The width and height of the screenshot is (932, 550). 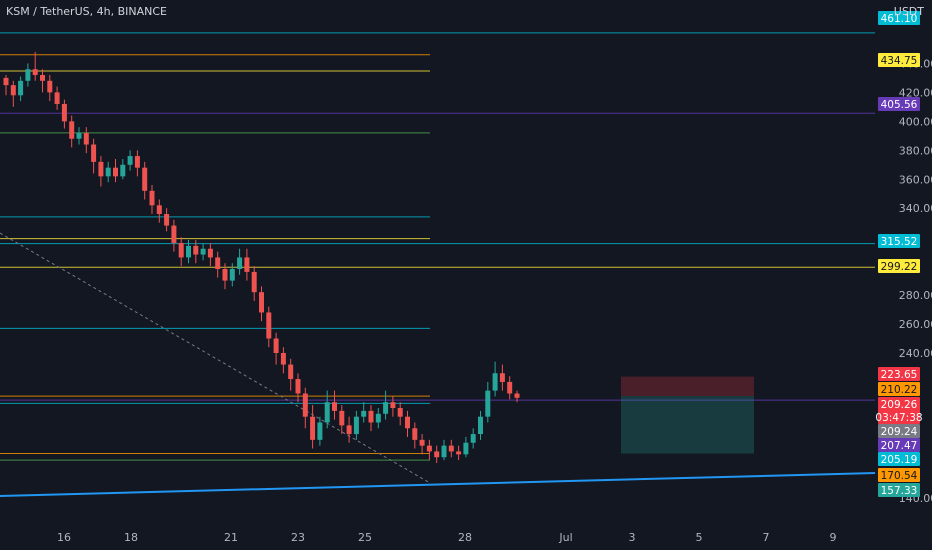 I want to click on price-label-text: 157.33, so click(x=899, y=491).